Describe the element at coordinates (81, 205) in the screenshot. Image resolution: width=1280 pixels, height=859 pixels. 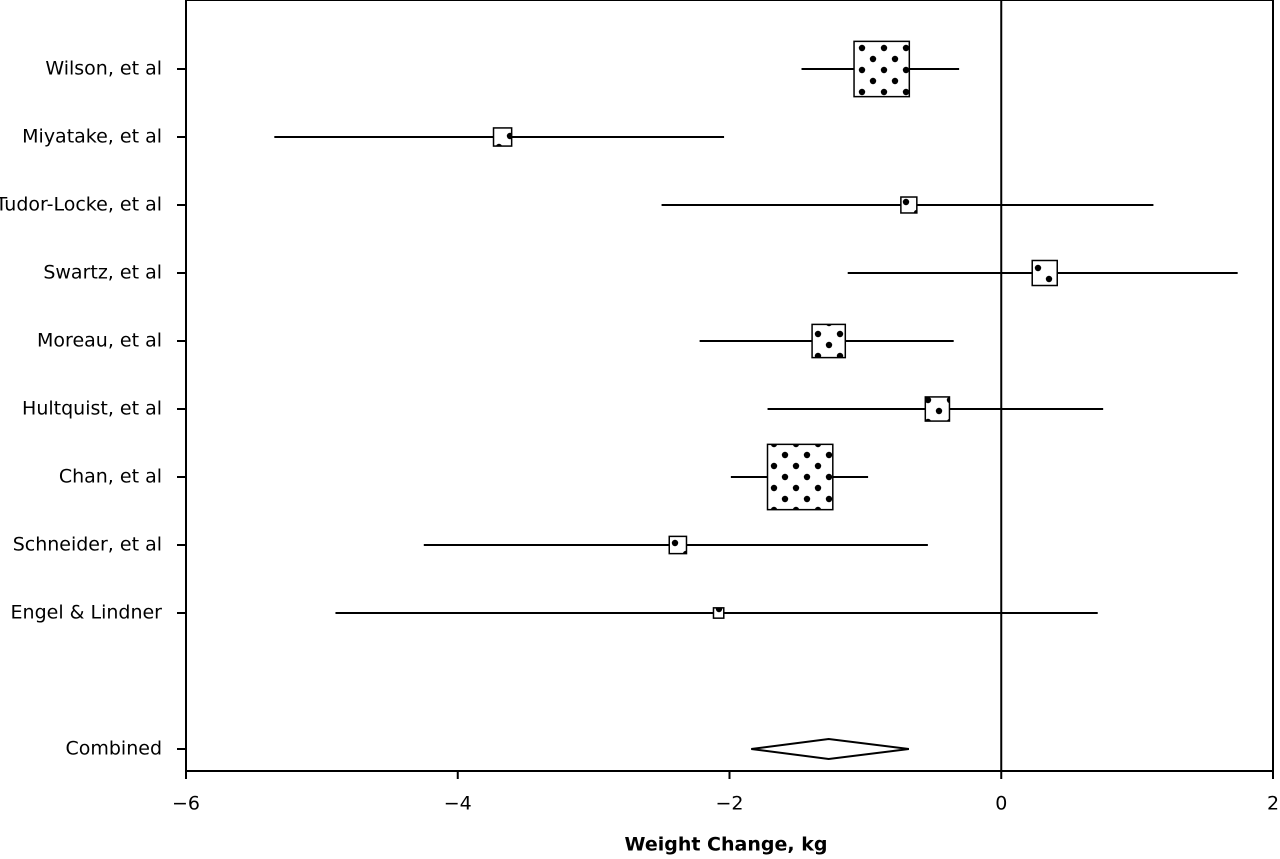
I see `y-tick-label: Tudor-Locke, et al` at that location.